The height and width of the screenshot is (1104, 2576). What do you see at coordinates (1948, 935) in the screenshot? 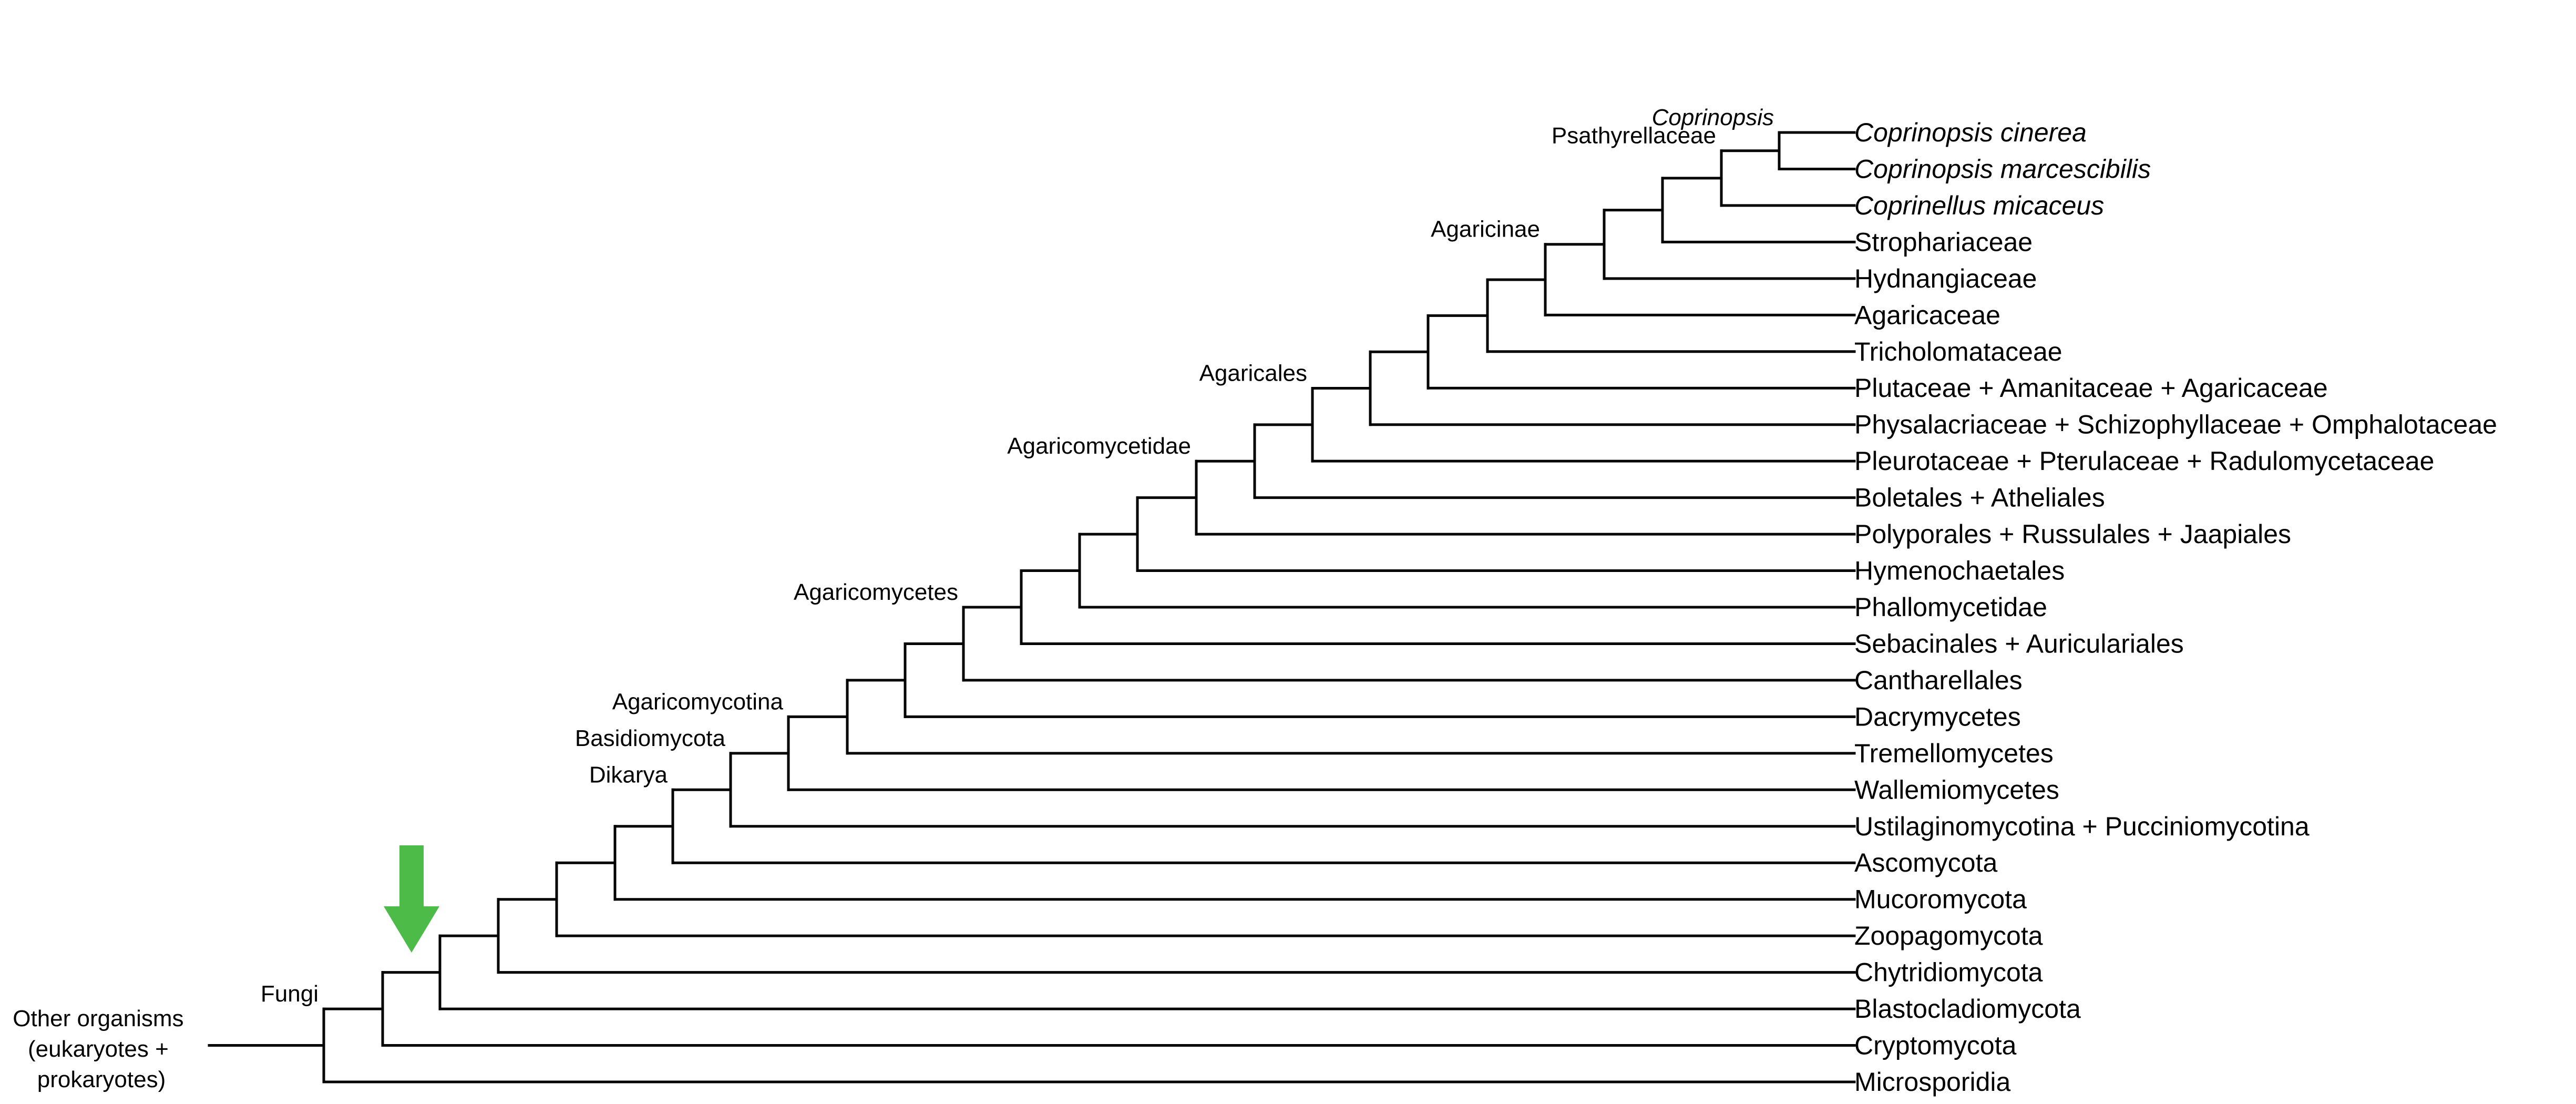
I see `taxon-label: Zoopagomycota` at bounding box center [1948, 935].